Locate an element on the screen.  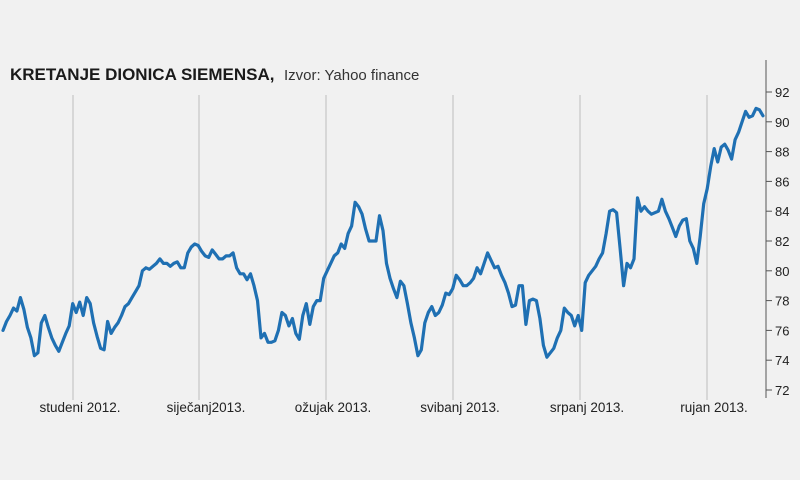
x-tick-label: studeni 2012. is located at coordinates (79, 407).